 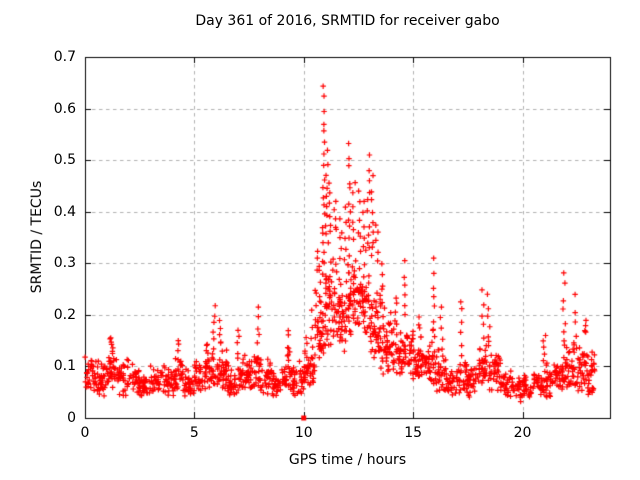 I want to click on y-tick-label: 0.3, so click(x=64, y=263).